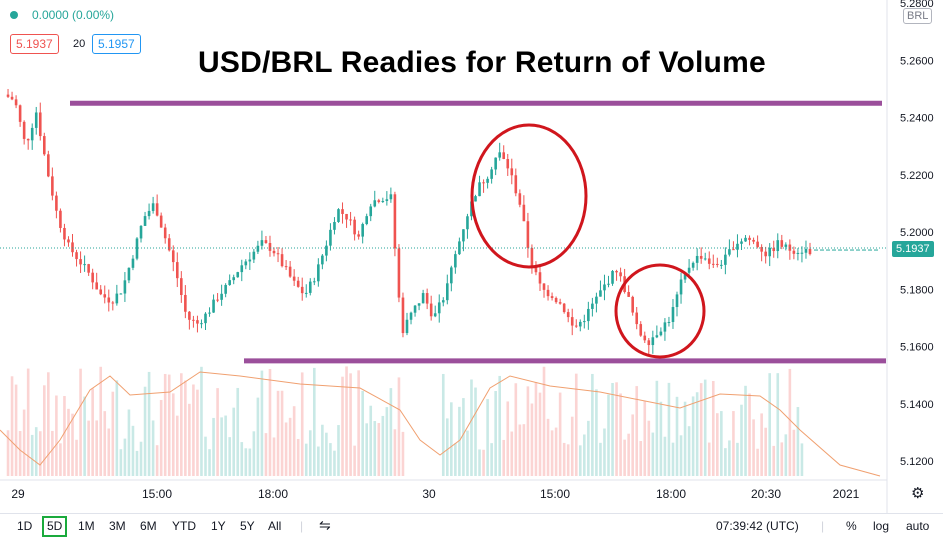  Describe the element at coordinates (148, 526) in the screenshot. I see `range-6m: 6M` at that location.